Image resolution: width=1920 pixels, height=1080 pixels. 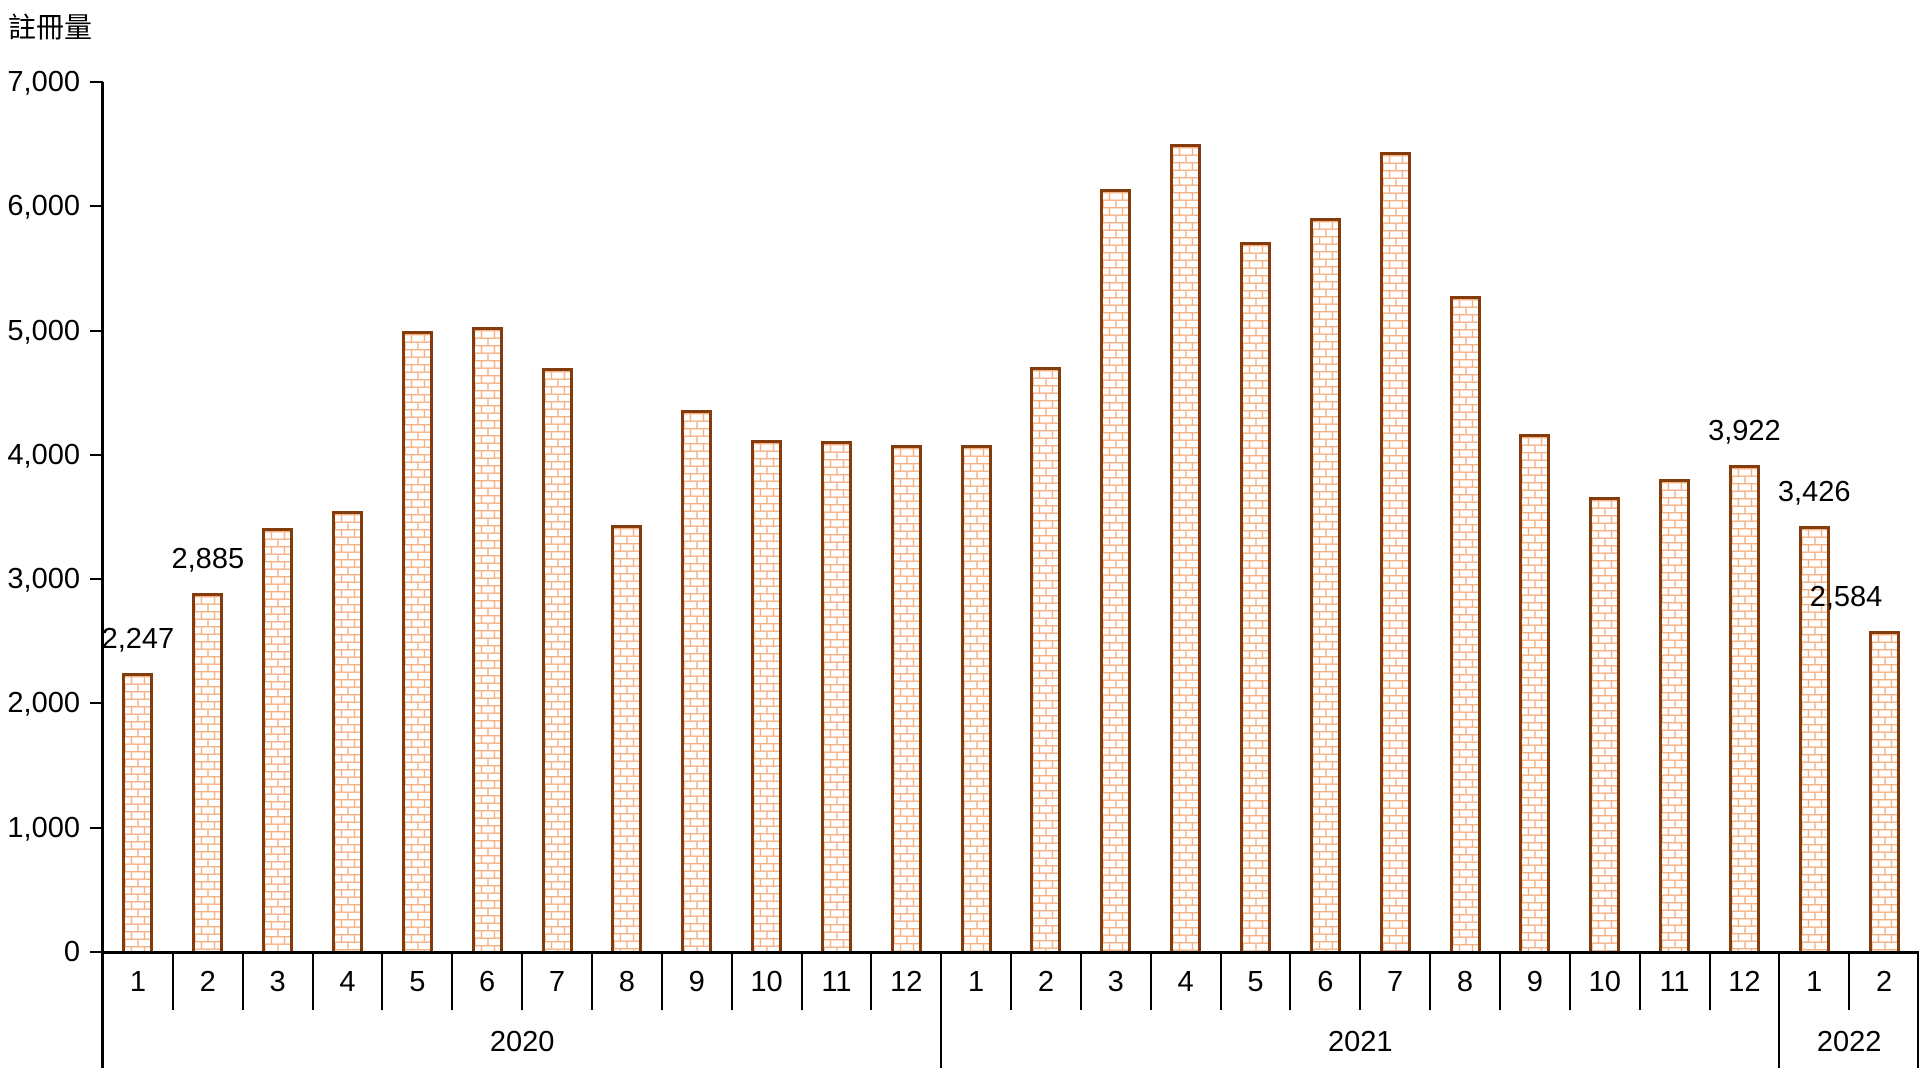 I want to click on x-year-label-2020: 2020, so click(x=522, y=1042).